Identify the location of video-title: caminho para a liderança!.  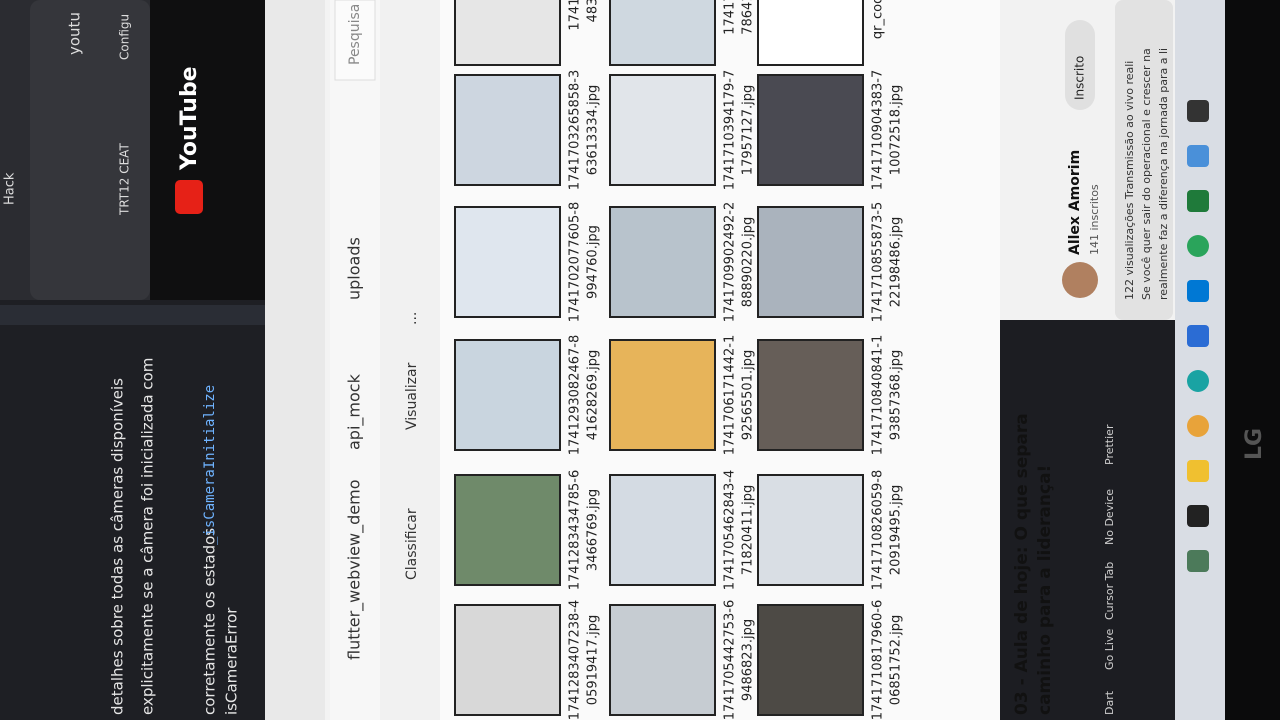
(1045, 590).